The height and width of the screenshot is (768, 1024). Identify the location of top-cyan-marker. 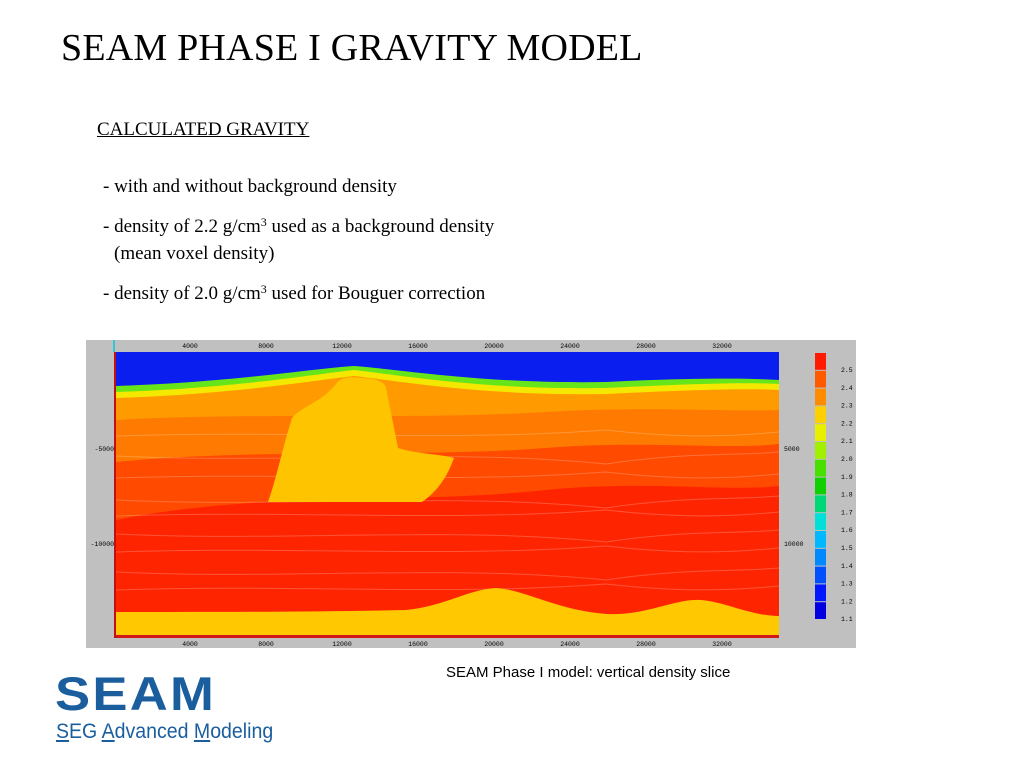
(114, 346).